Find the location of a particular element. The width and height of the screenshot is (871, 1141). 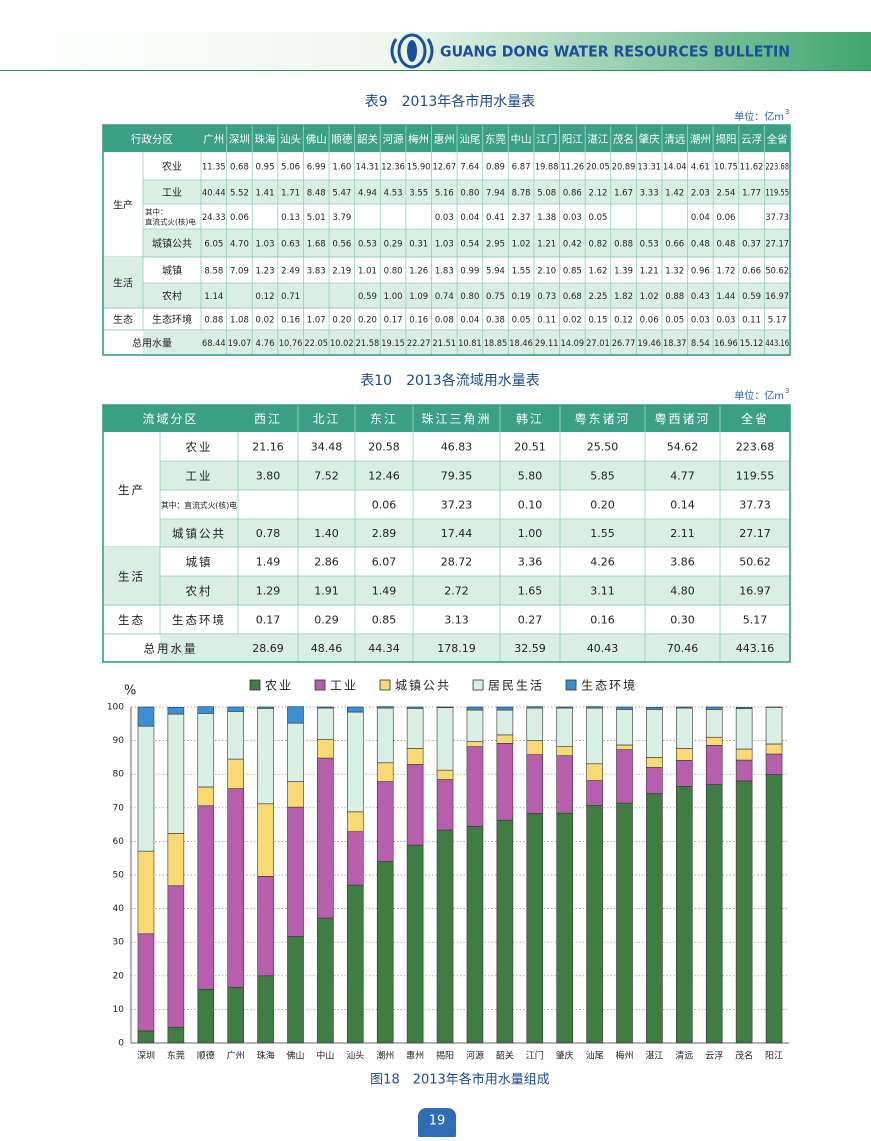

cell-value: 0.12 is located at coordinates (265, 297).